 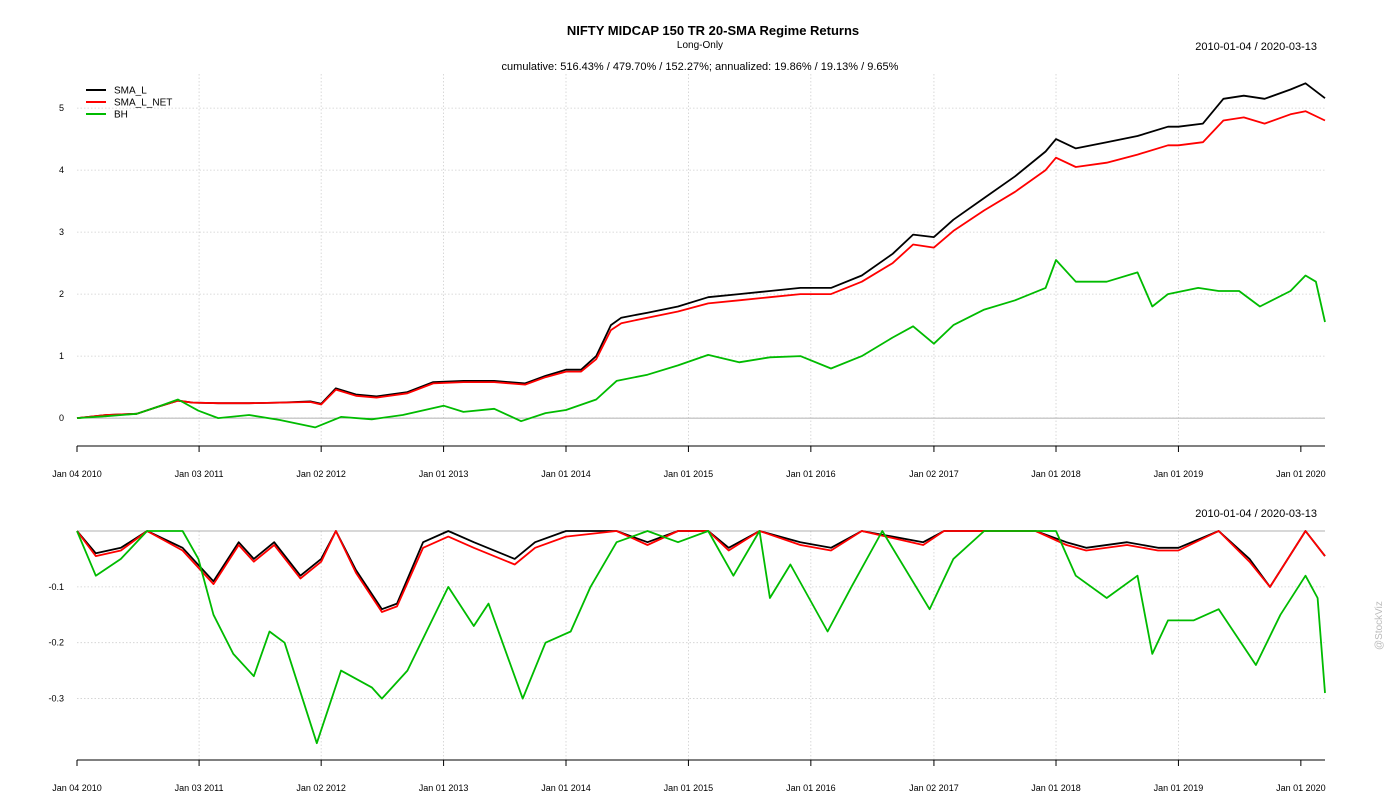 I want to click on legend-label-sma-l-net: SMA_L_NET, so click(x=143, y=103).